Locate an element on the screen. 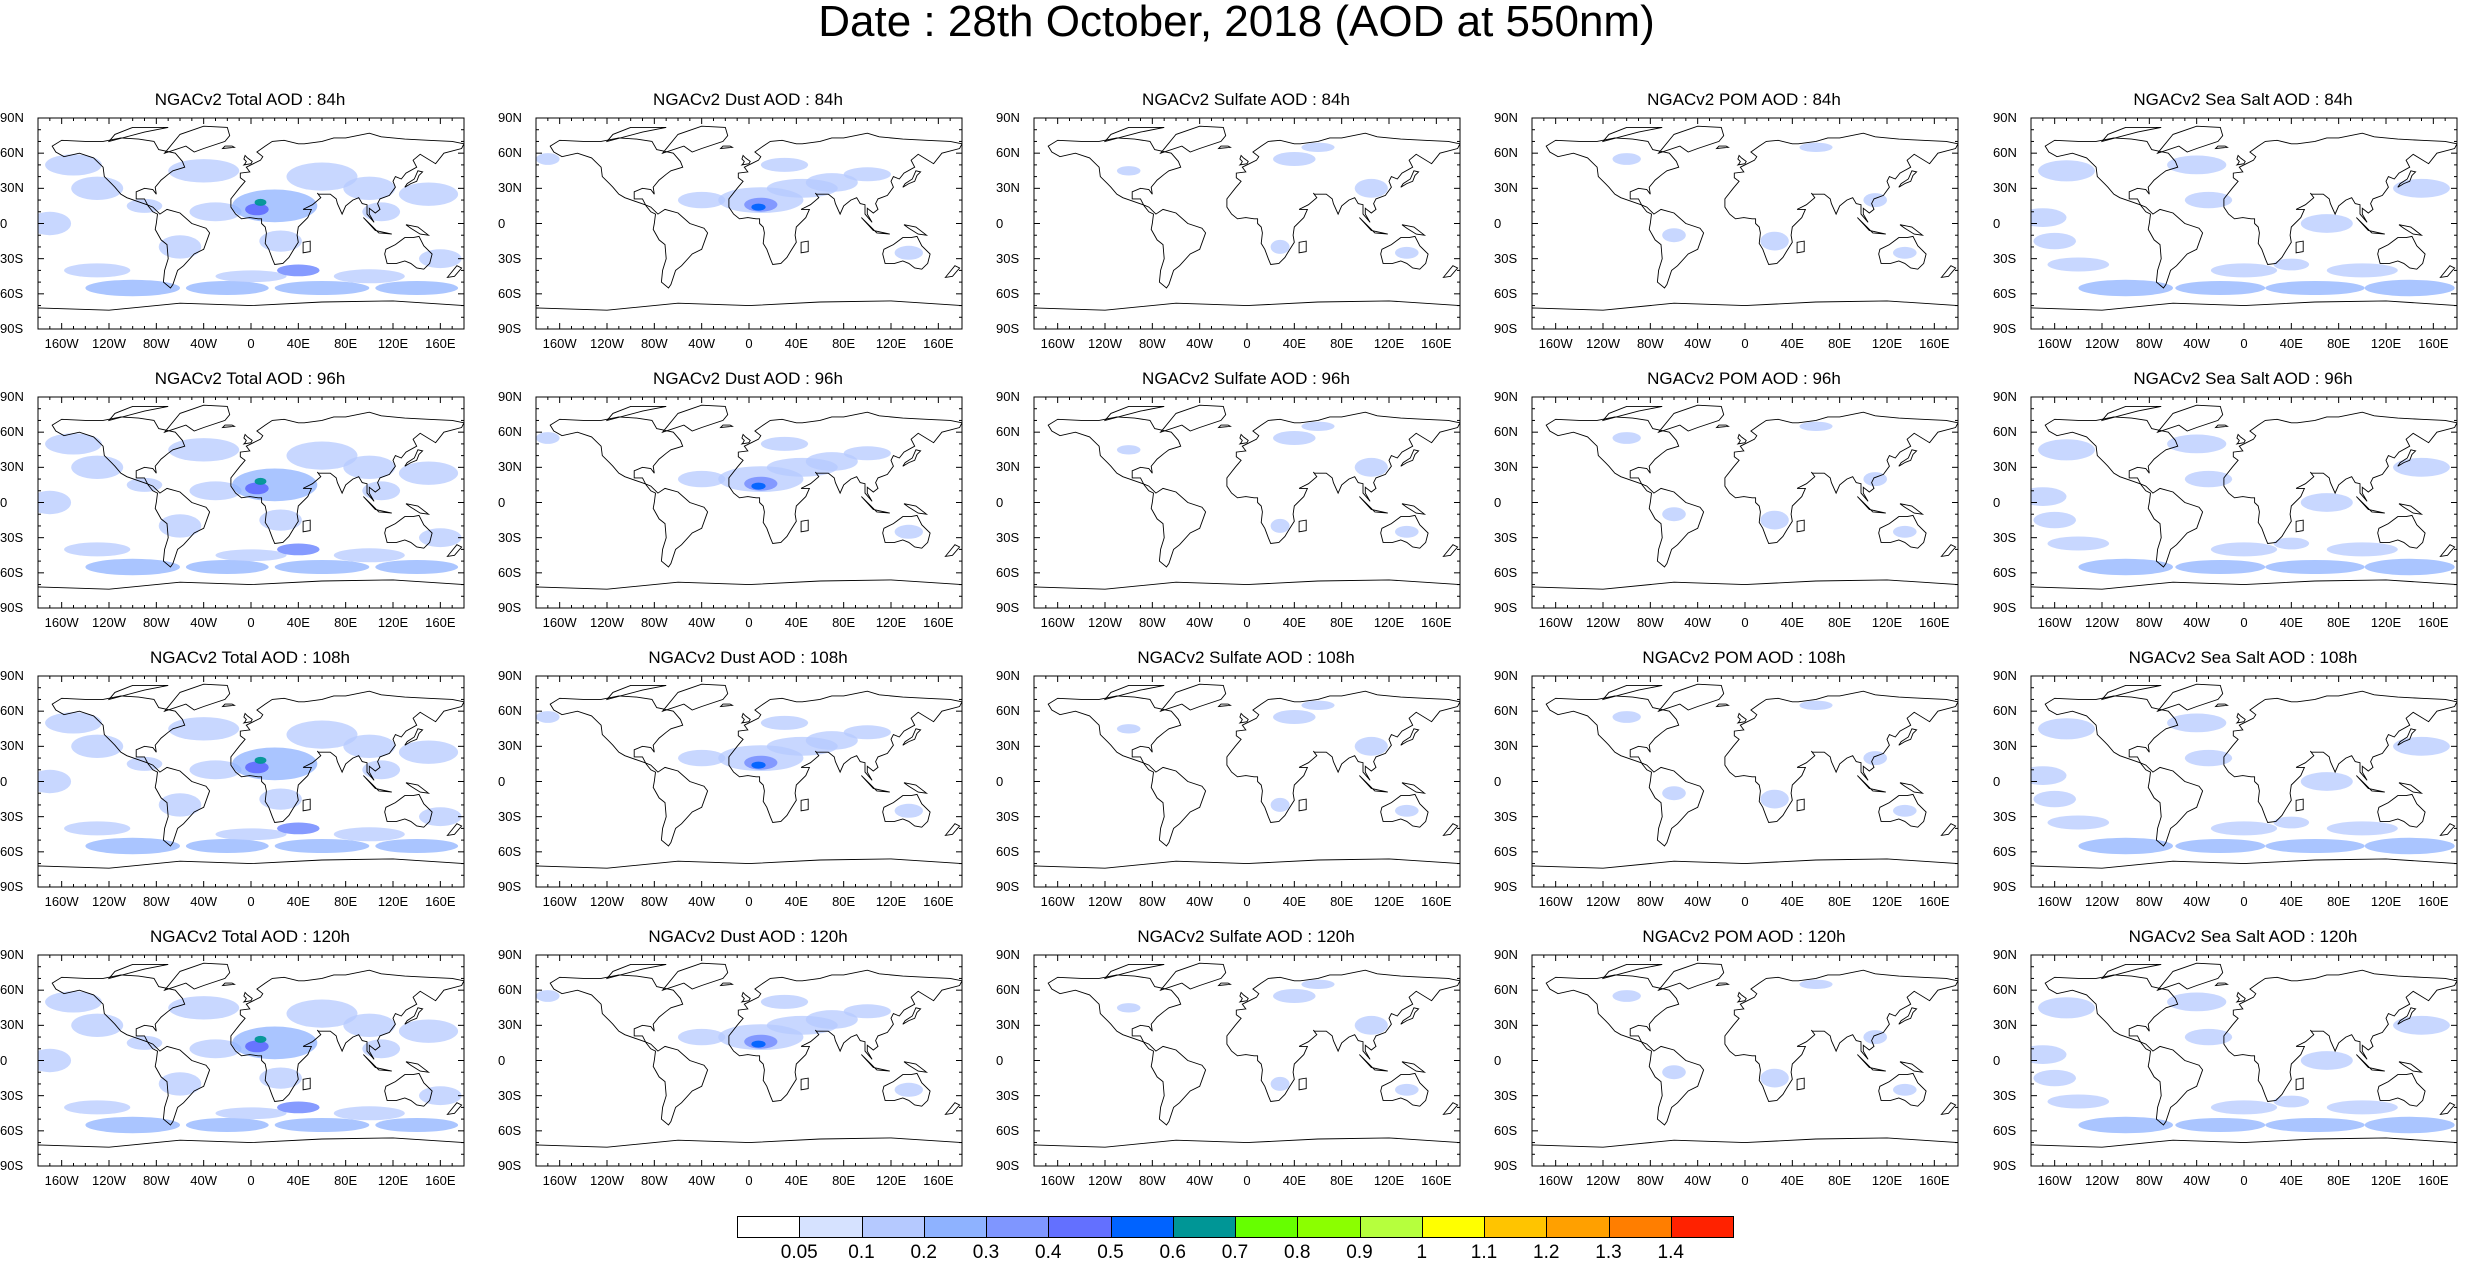  lon-tick-label: 80E is located at coordinates (844, 343).